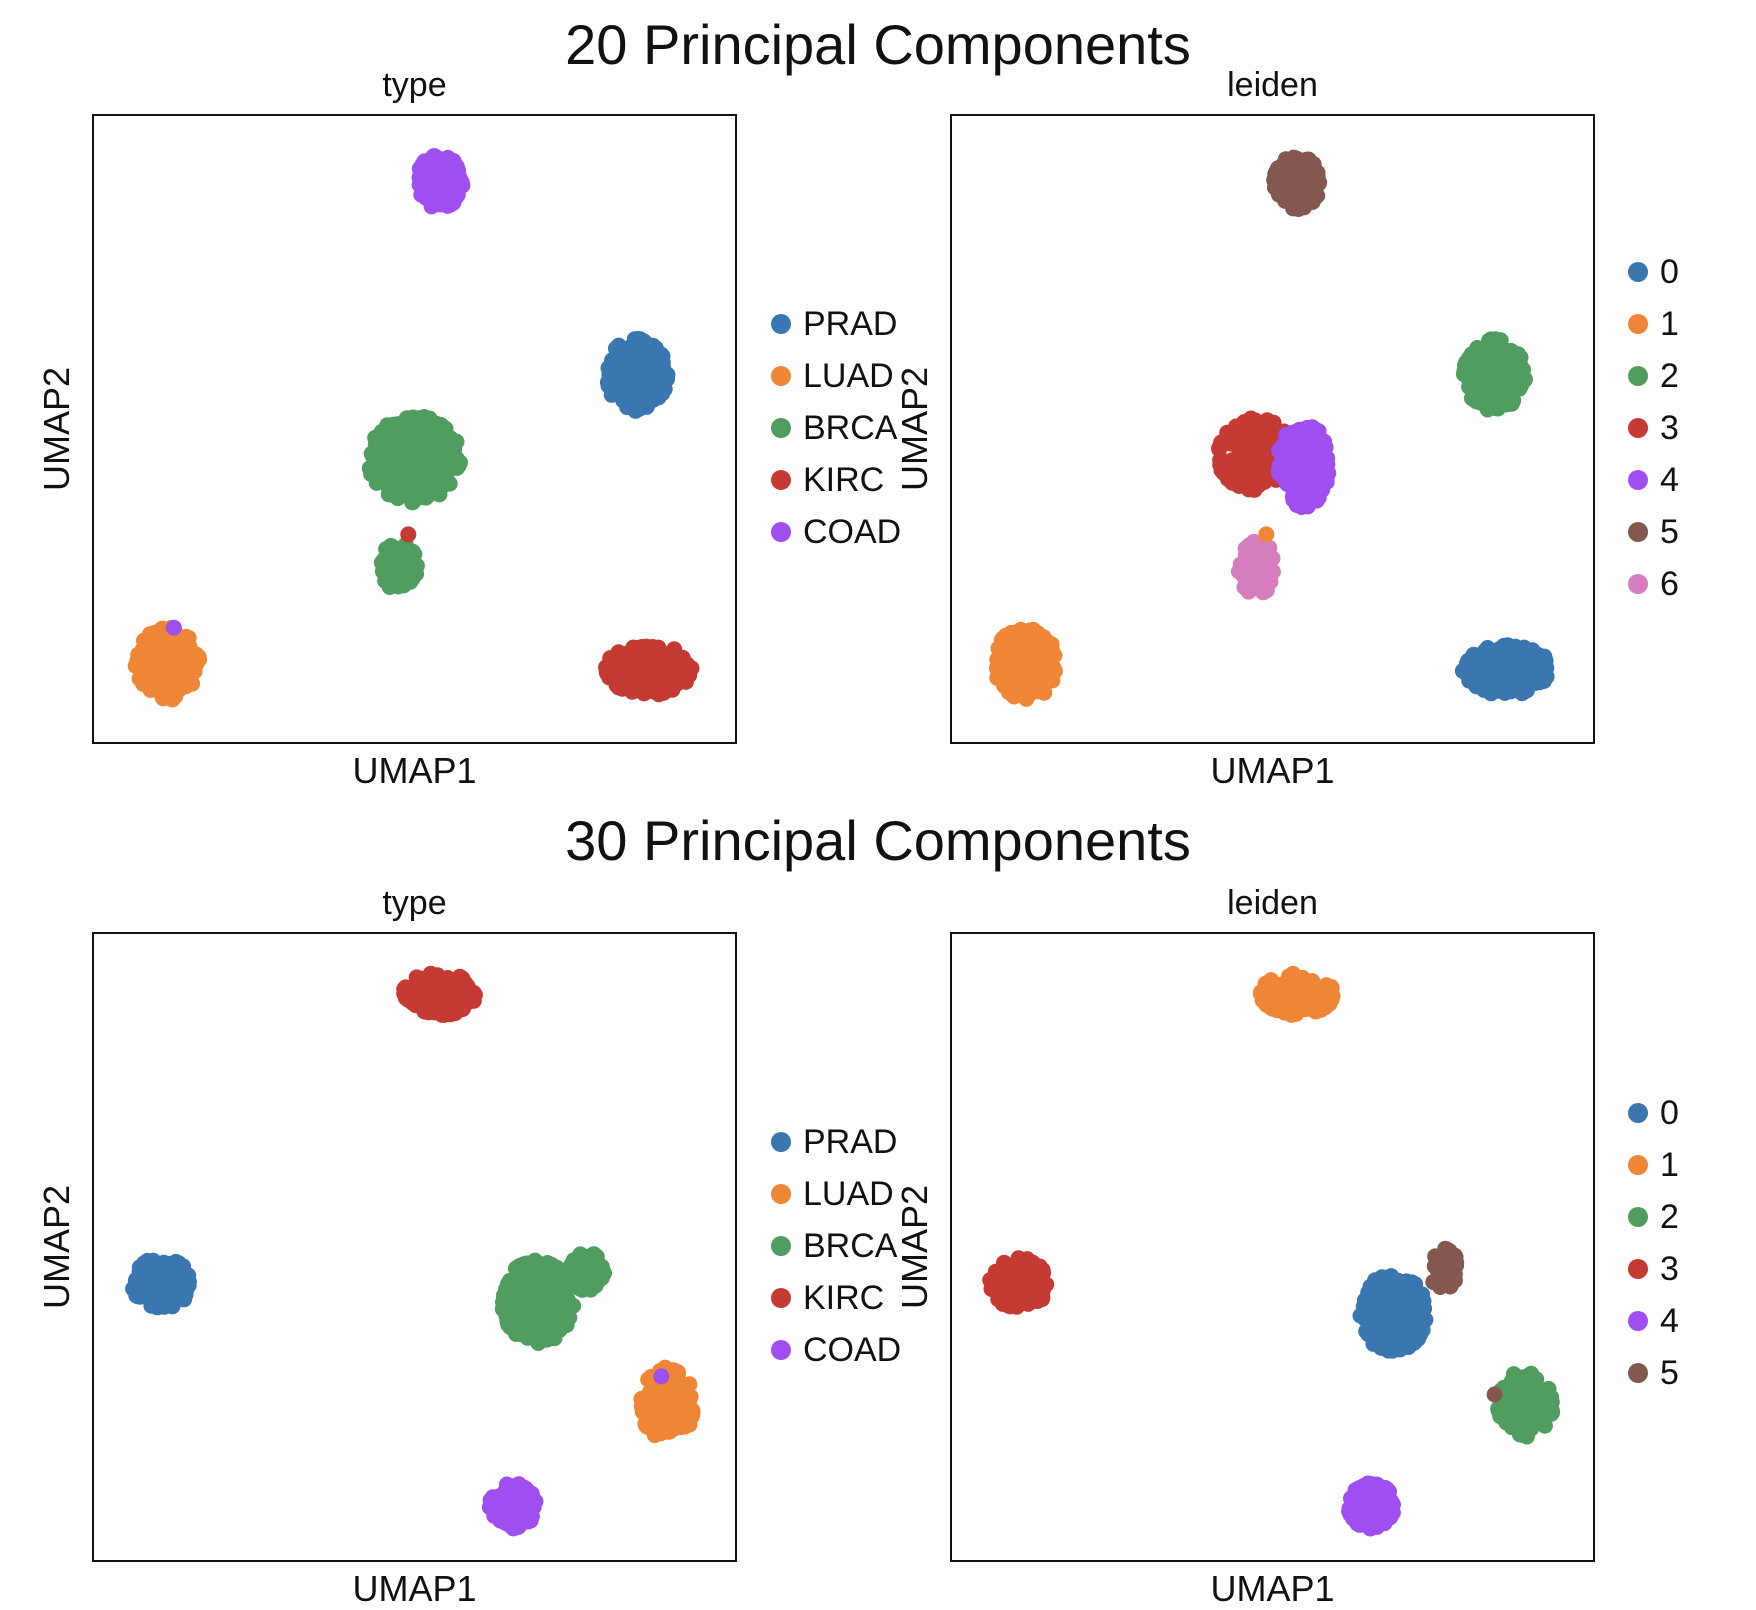 This screenshot has height=1610, width=1756. I want to click on legend-label: 6, so click(1669, 583).